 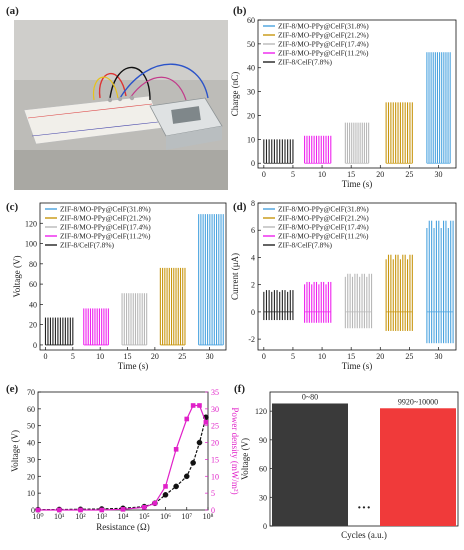 I want to click on panel-label-c: (c), so click(x=12, y=207).